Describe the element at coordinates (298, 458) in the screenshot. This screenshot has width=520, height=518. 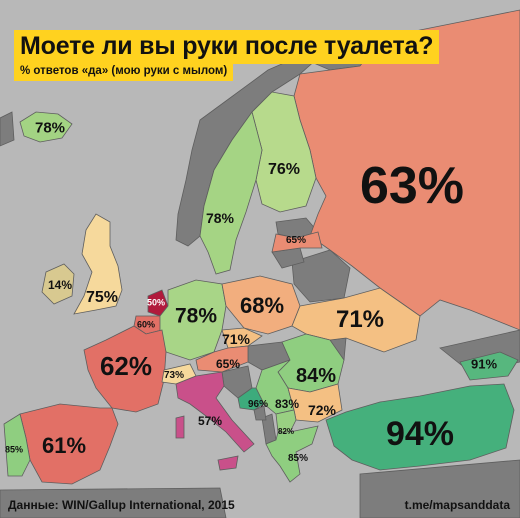
I see `label-greece: 85%` at that location.